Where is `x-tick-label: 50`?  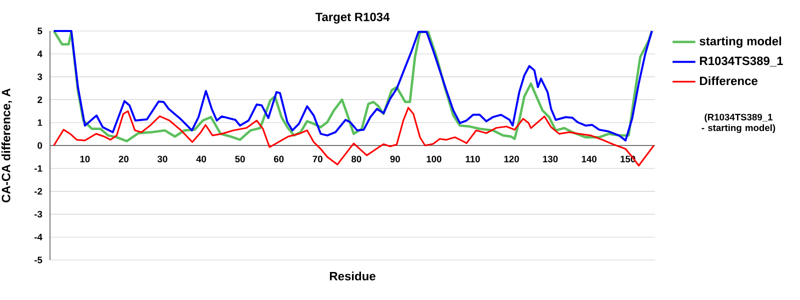 x-tick-label: 50 is located at coordinates (240, 159).